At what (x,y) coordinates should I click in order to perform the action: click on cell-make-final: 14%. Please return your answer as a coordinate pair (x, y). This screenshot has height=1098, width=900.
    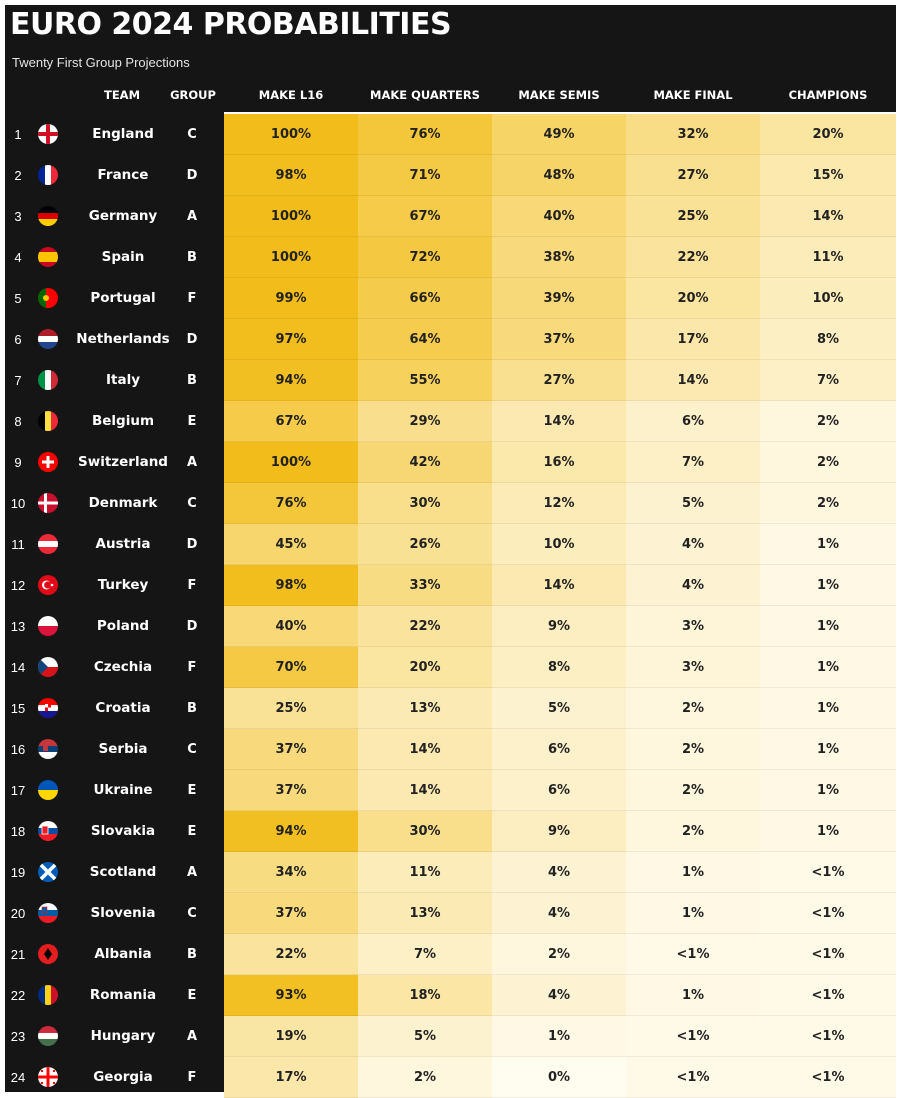
    Looking at the image, I should click on (693, 380).